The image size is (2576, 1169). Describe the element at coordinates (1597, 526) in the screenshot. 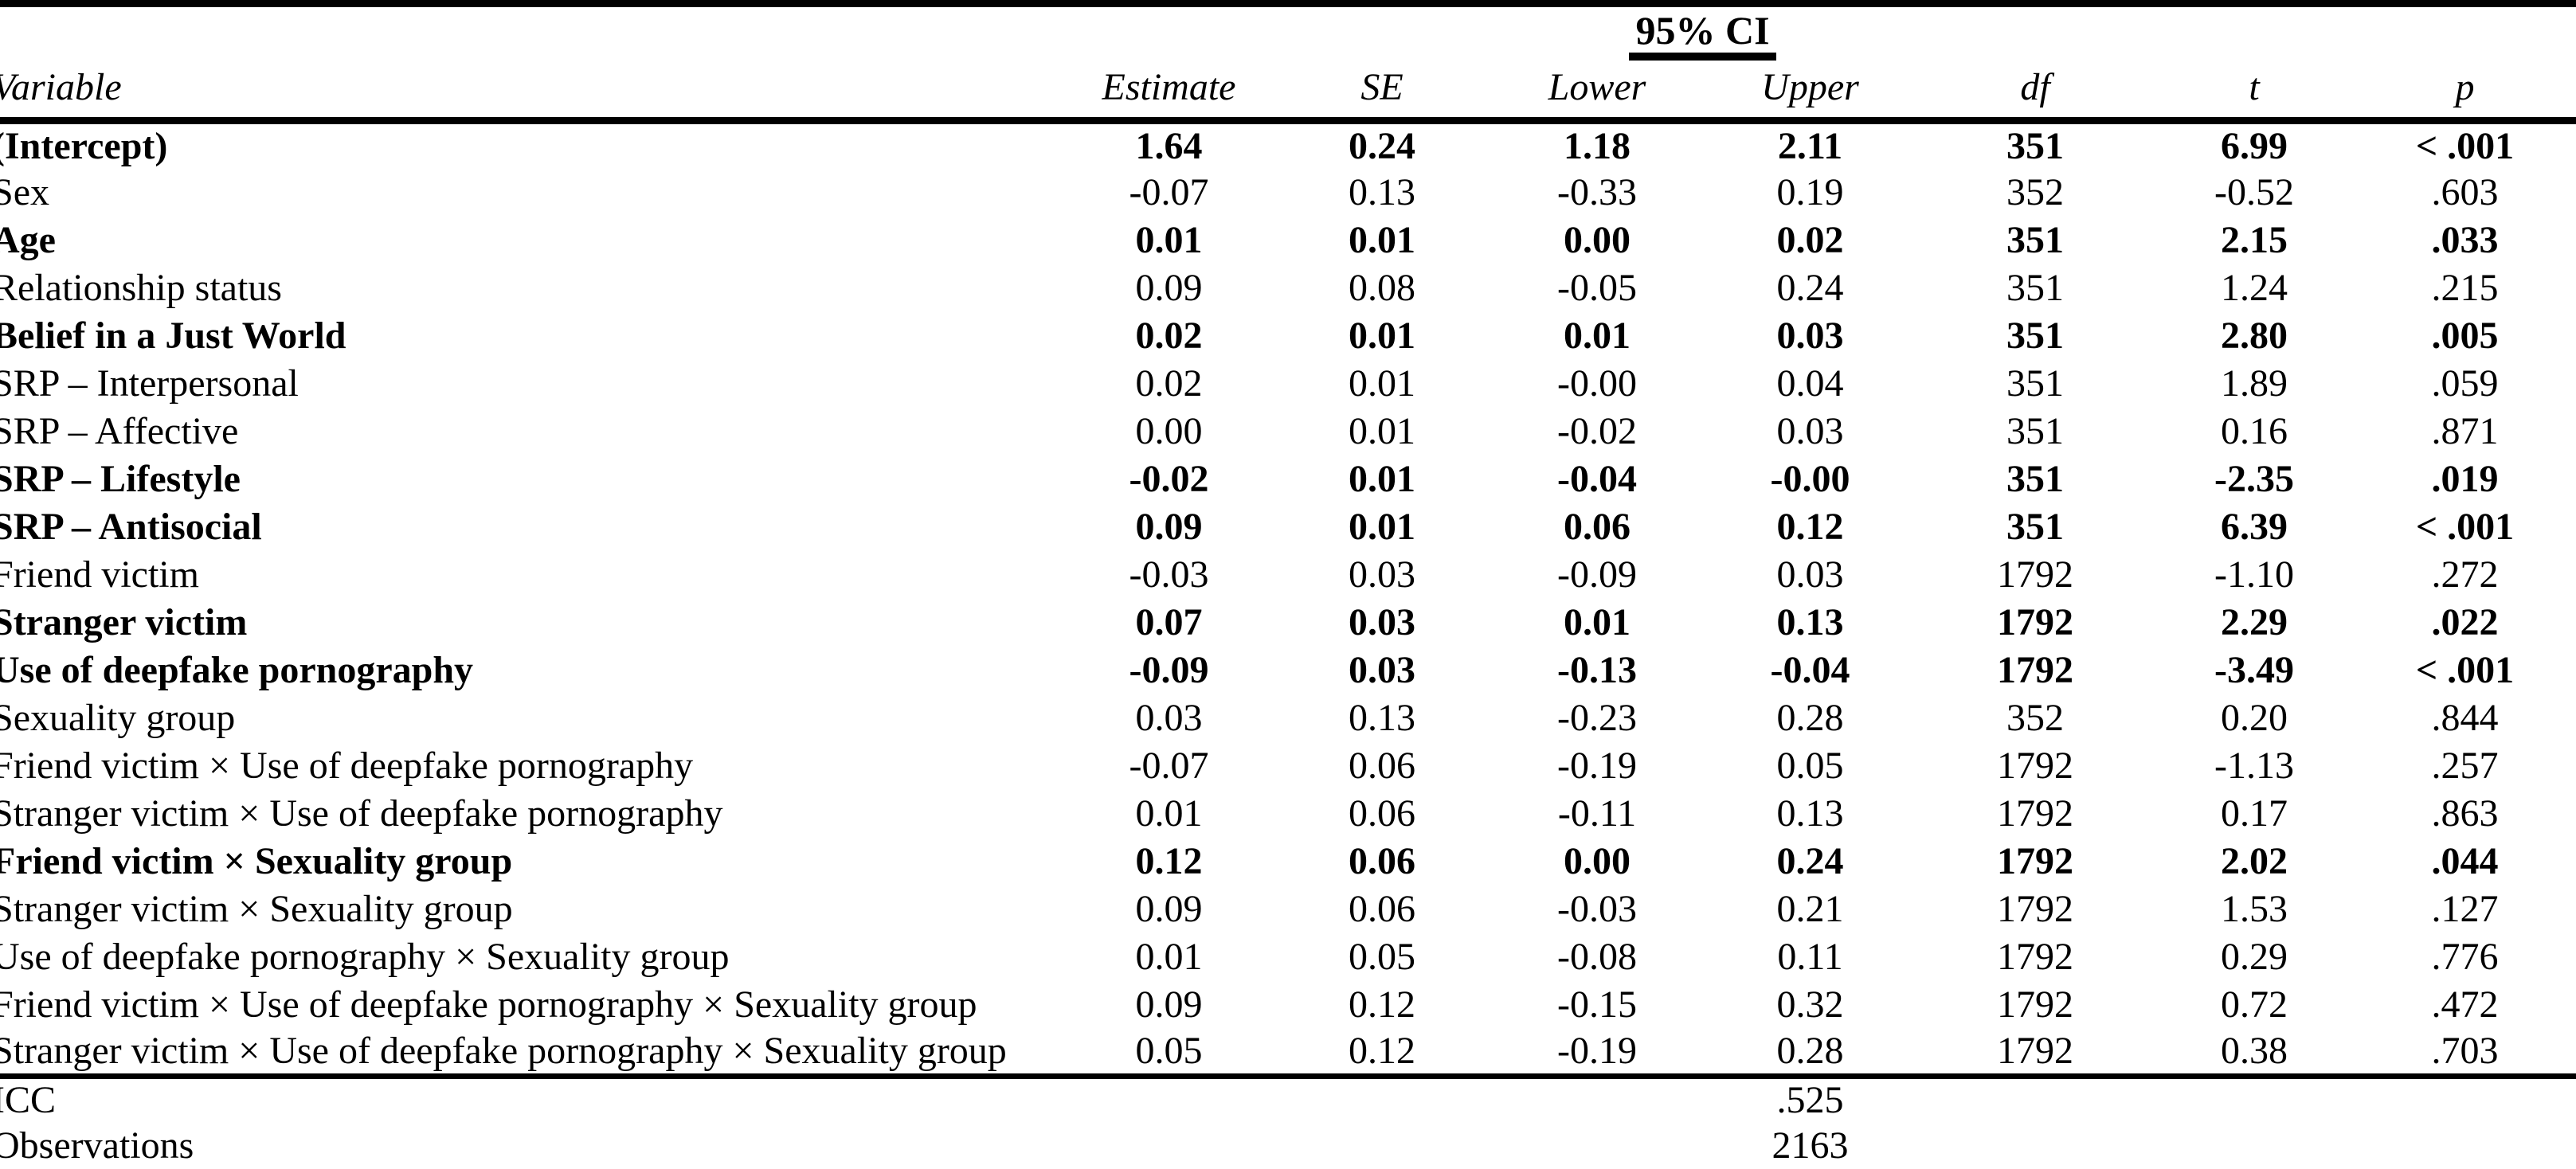

I see `lower-cell: 0.06` at that location.